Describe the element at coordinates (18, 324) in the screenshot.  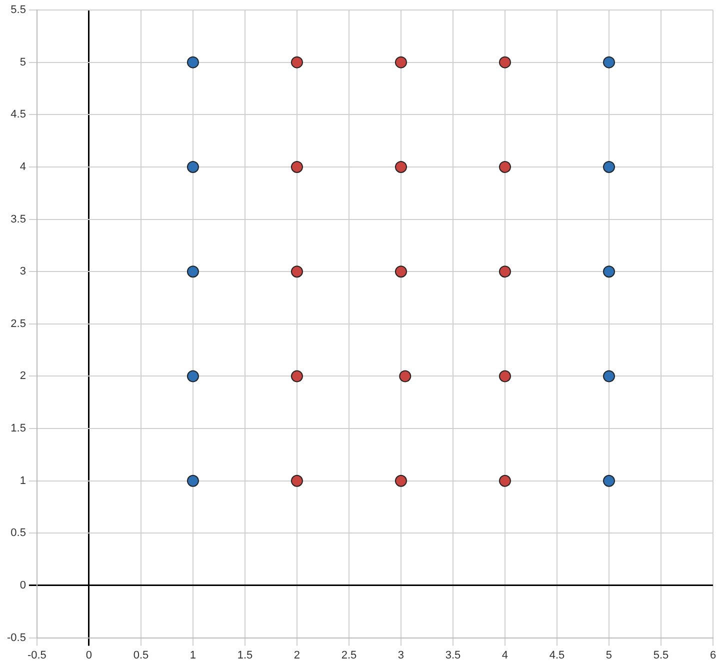
I see `y-tick-label: 2.5` at that location.